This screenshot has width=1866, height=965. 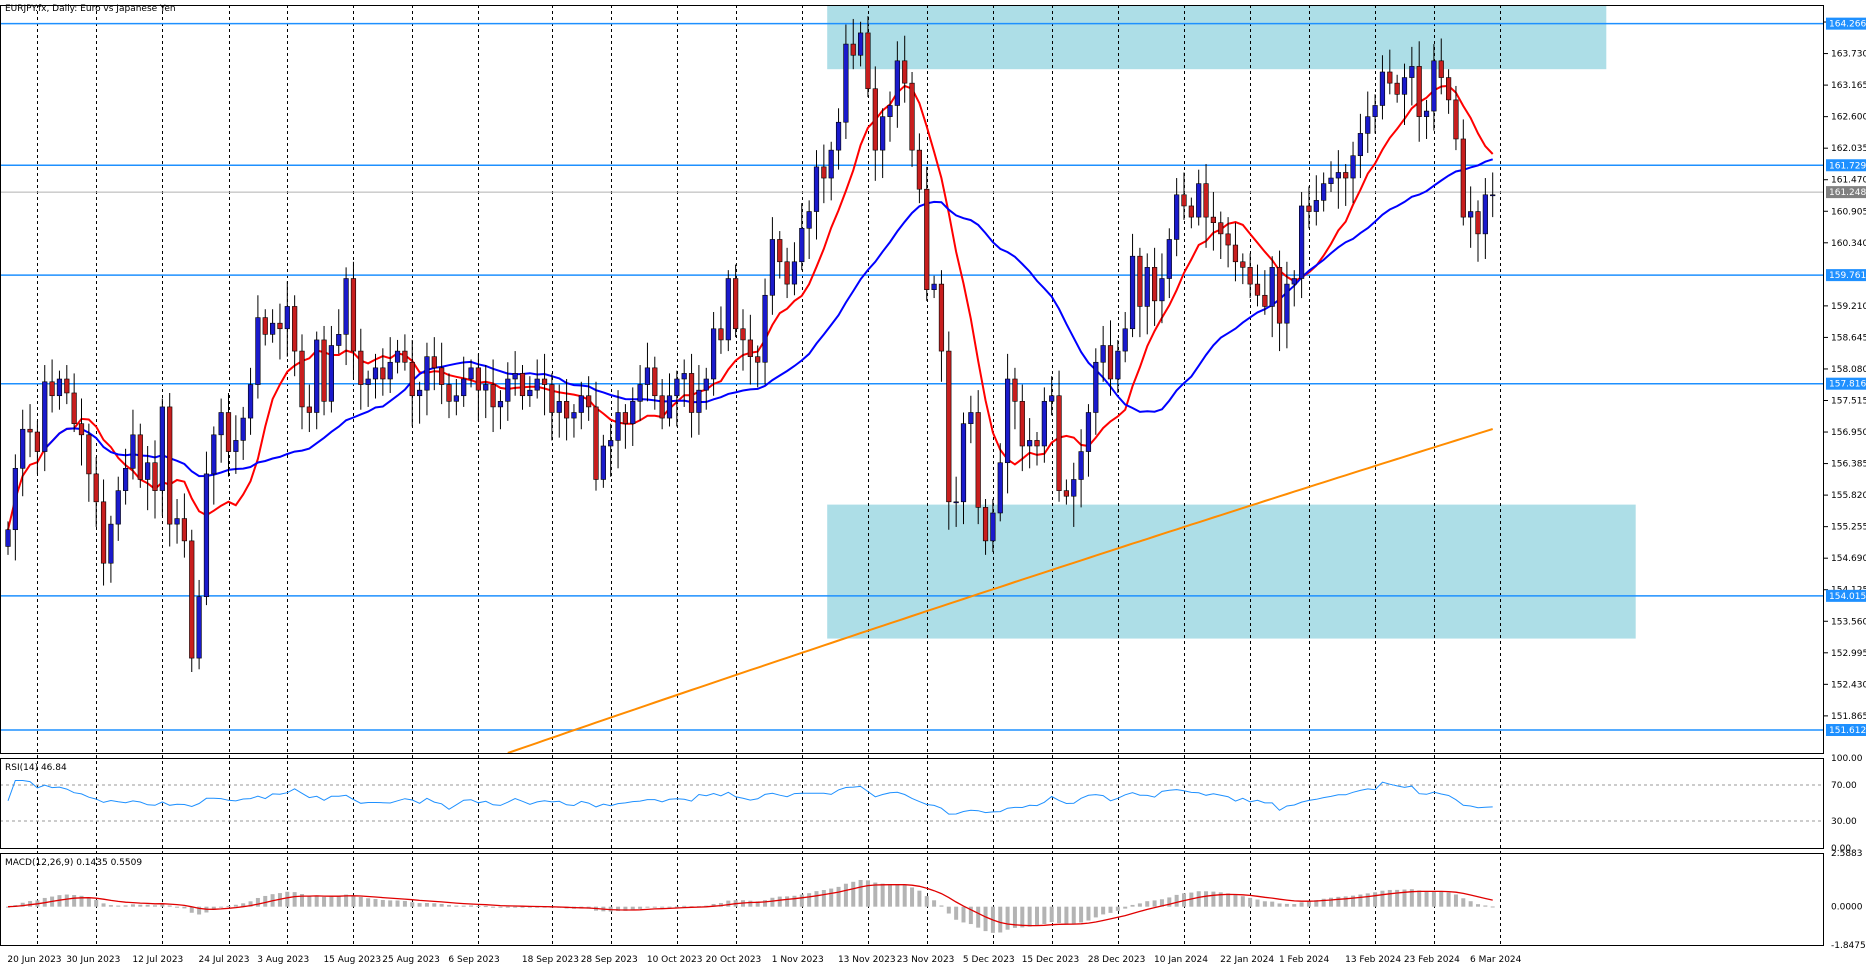 What do you see at coordinates (750, 905) in the screenshot?
I see `macd-signal-line` at bounding box center [750, 905].